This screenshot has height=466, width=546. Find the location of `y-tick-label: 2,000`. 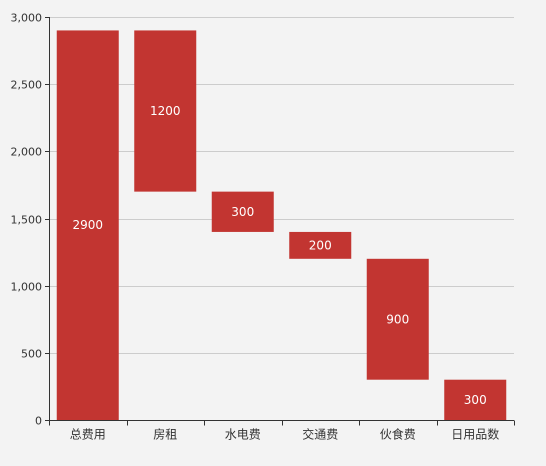

y-tick-label: 2,000 is located at coordinates (27, 152).